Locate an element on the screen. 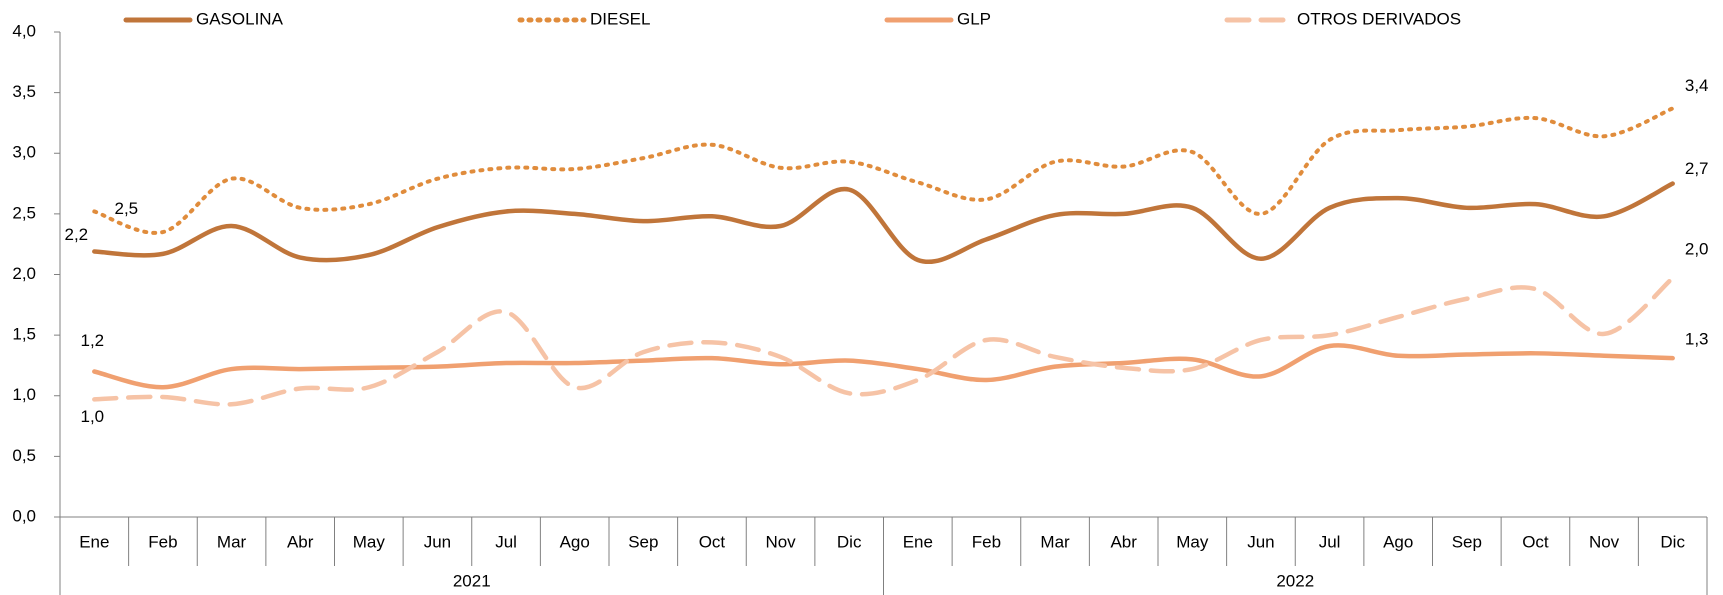 Image resolution: width=1723 pixels, height=595 pixels. y-tick-label: 3,5 is located at coordinates (24, 91).